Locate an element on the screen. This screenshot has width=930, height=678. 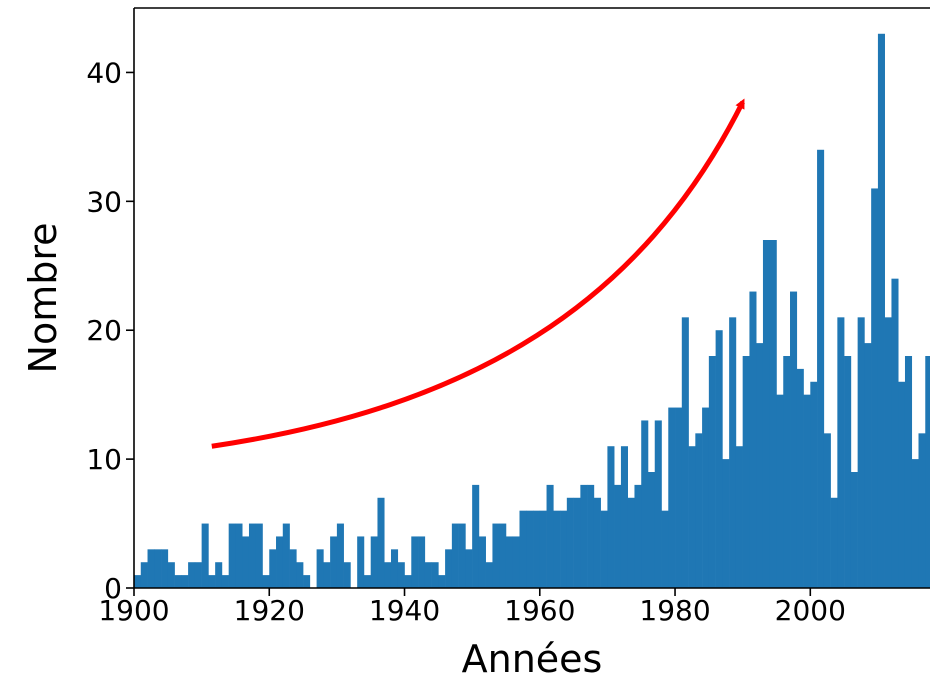
bar-2011 is located at coordinates (888, 452).